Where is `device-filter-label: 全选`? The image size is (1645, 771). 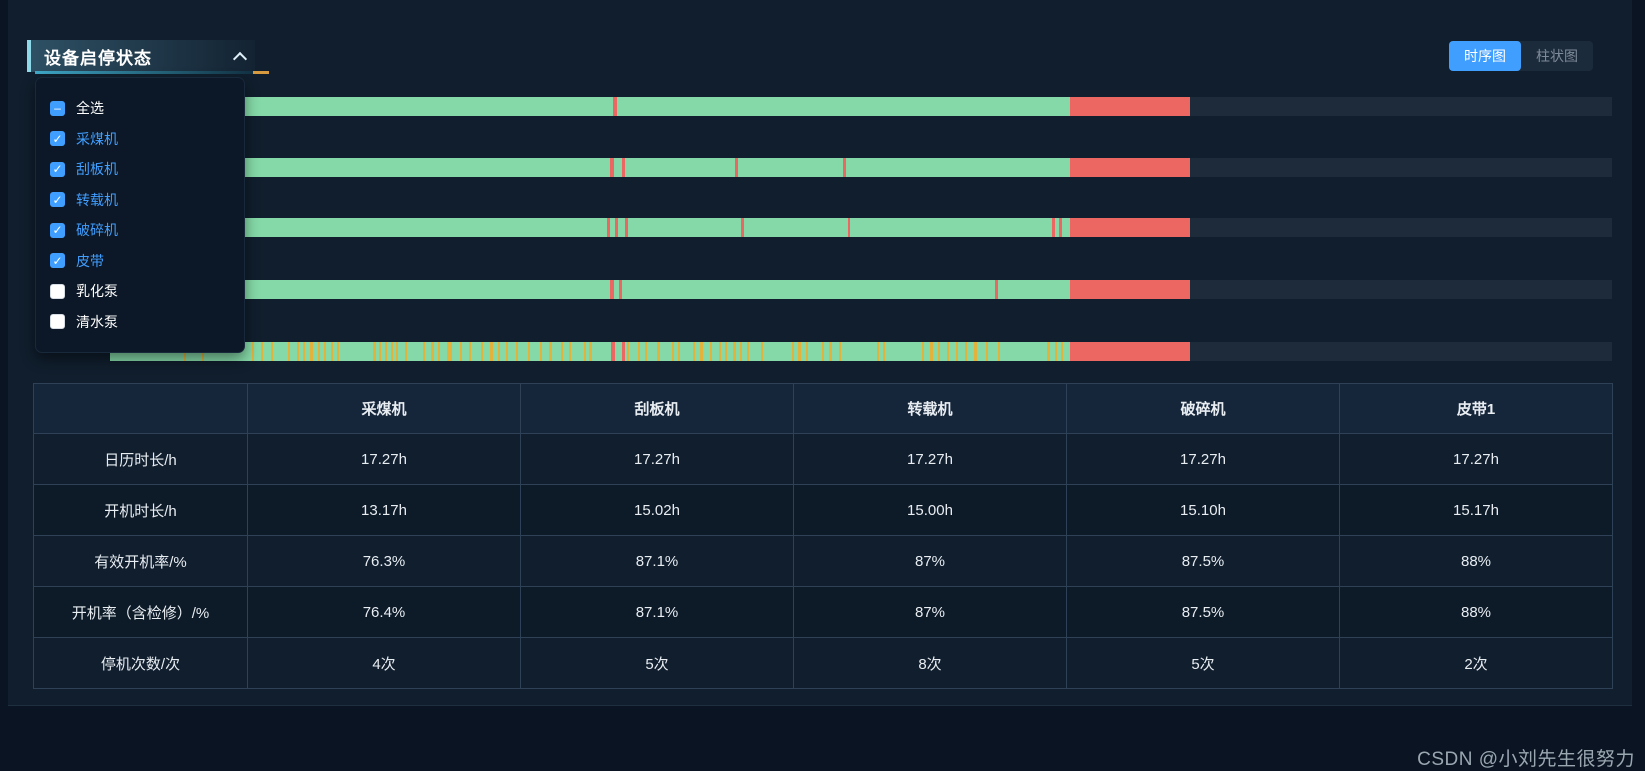 device-filter-label: 全选 is located at coordinates (90, 108).